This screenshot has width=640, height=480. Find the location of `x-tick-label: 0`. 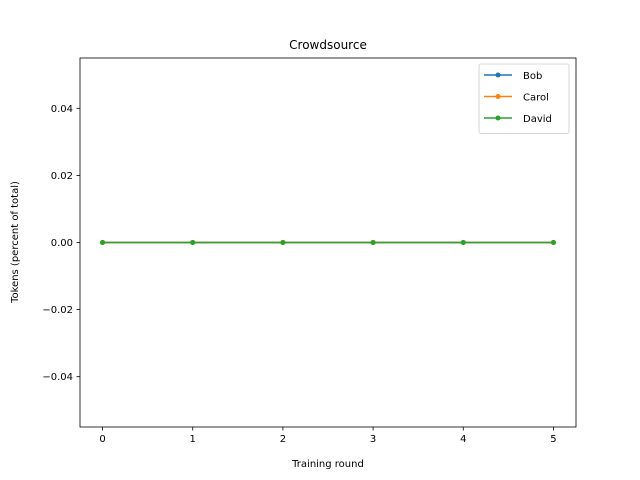

x-tick-label: 0 is located at coordinates (102, 439).